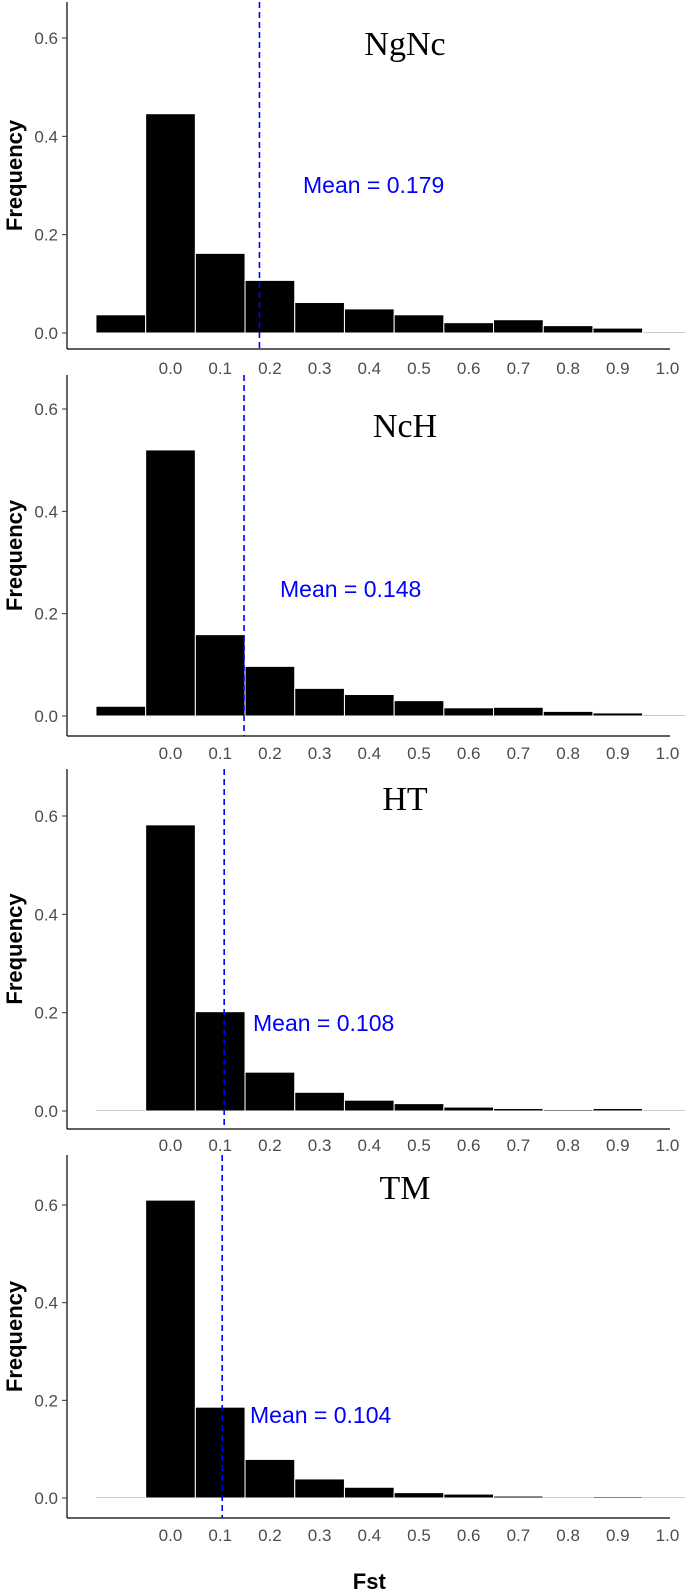  Describe the element at coordinates (405, 799) in the screenshot. I see `panel-title: HT` at that location.